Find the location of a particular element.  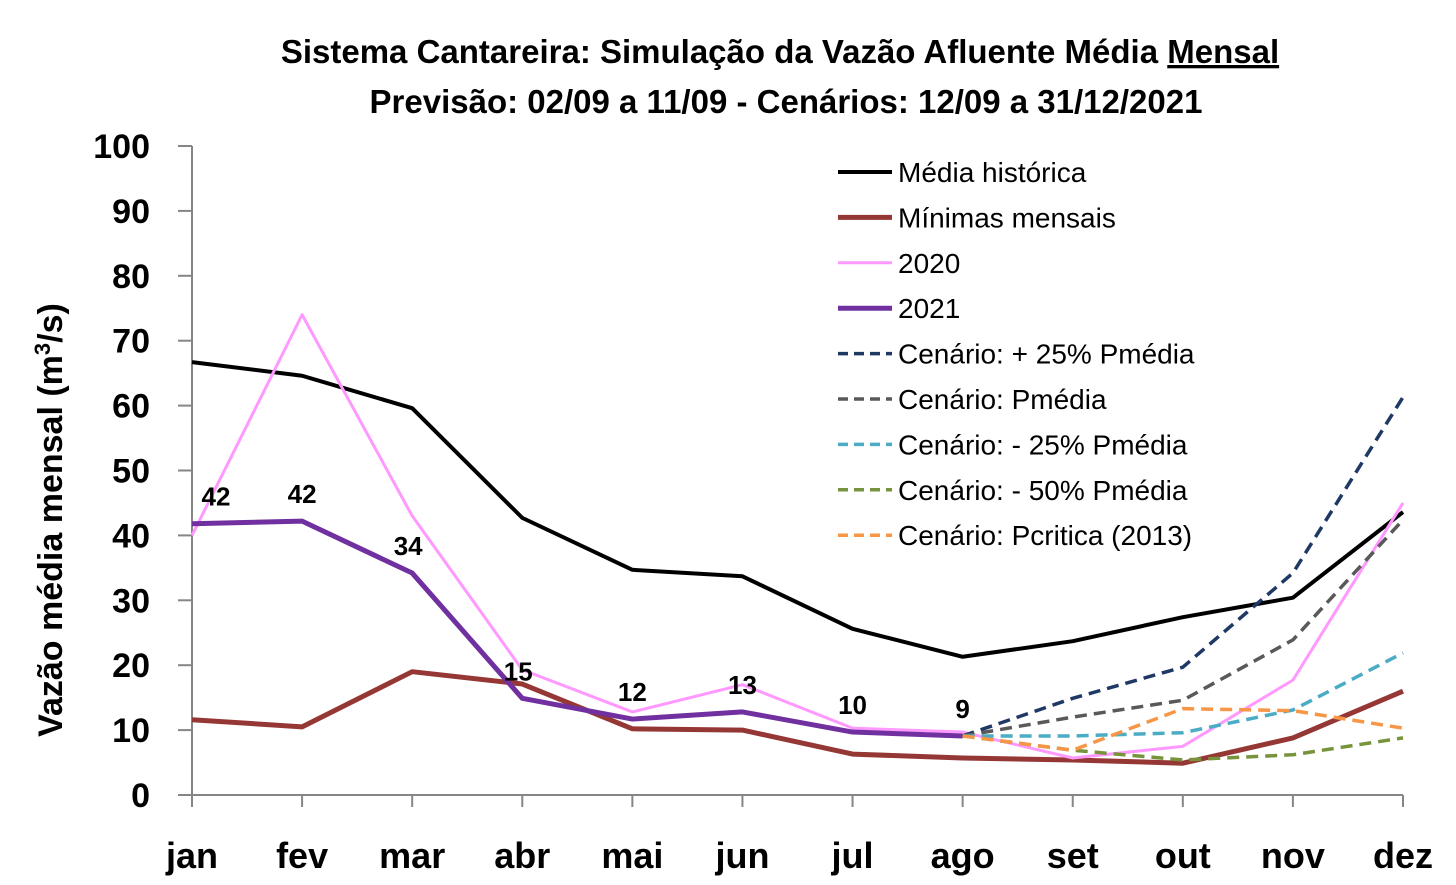

x-tick-label: out is located at coordinates (1183, 855).